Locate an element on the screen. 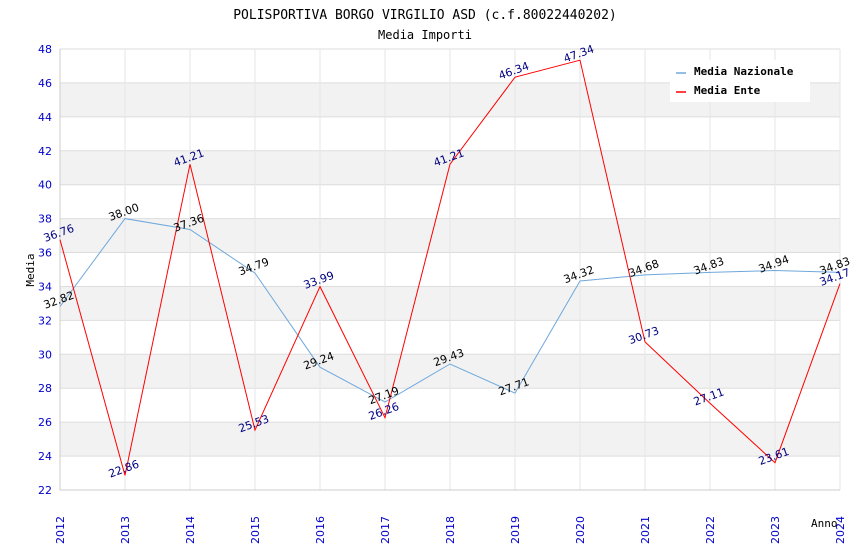 Image resolution: width=850 pixels, height=550 pixels. y-tick-label: 30 is located at coordinates (45, 354).